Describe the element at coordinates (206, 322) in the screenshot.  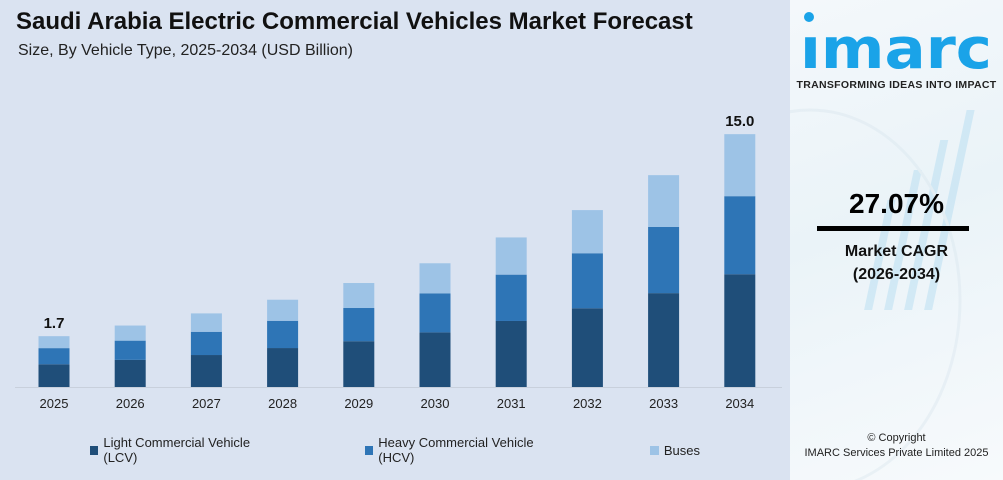
I see `bar-2027-buses` at that location.